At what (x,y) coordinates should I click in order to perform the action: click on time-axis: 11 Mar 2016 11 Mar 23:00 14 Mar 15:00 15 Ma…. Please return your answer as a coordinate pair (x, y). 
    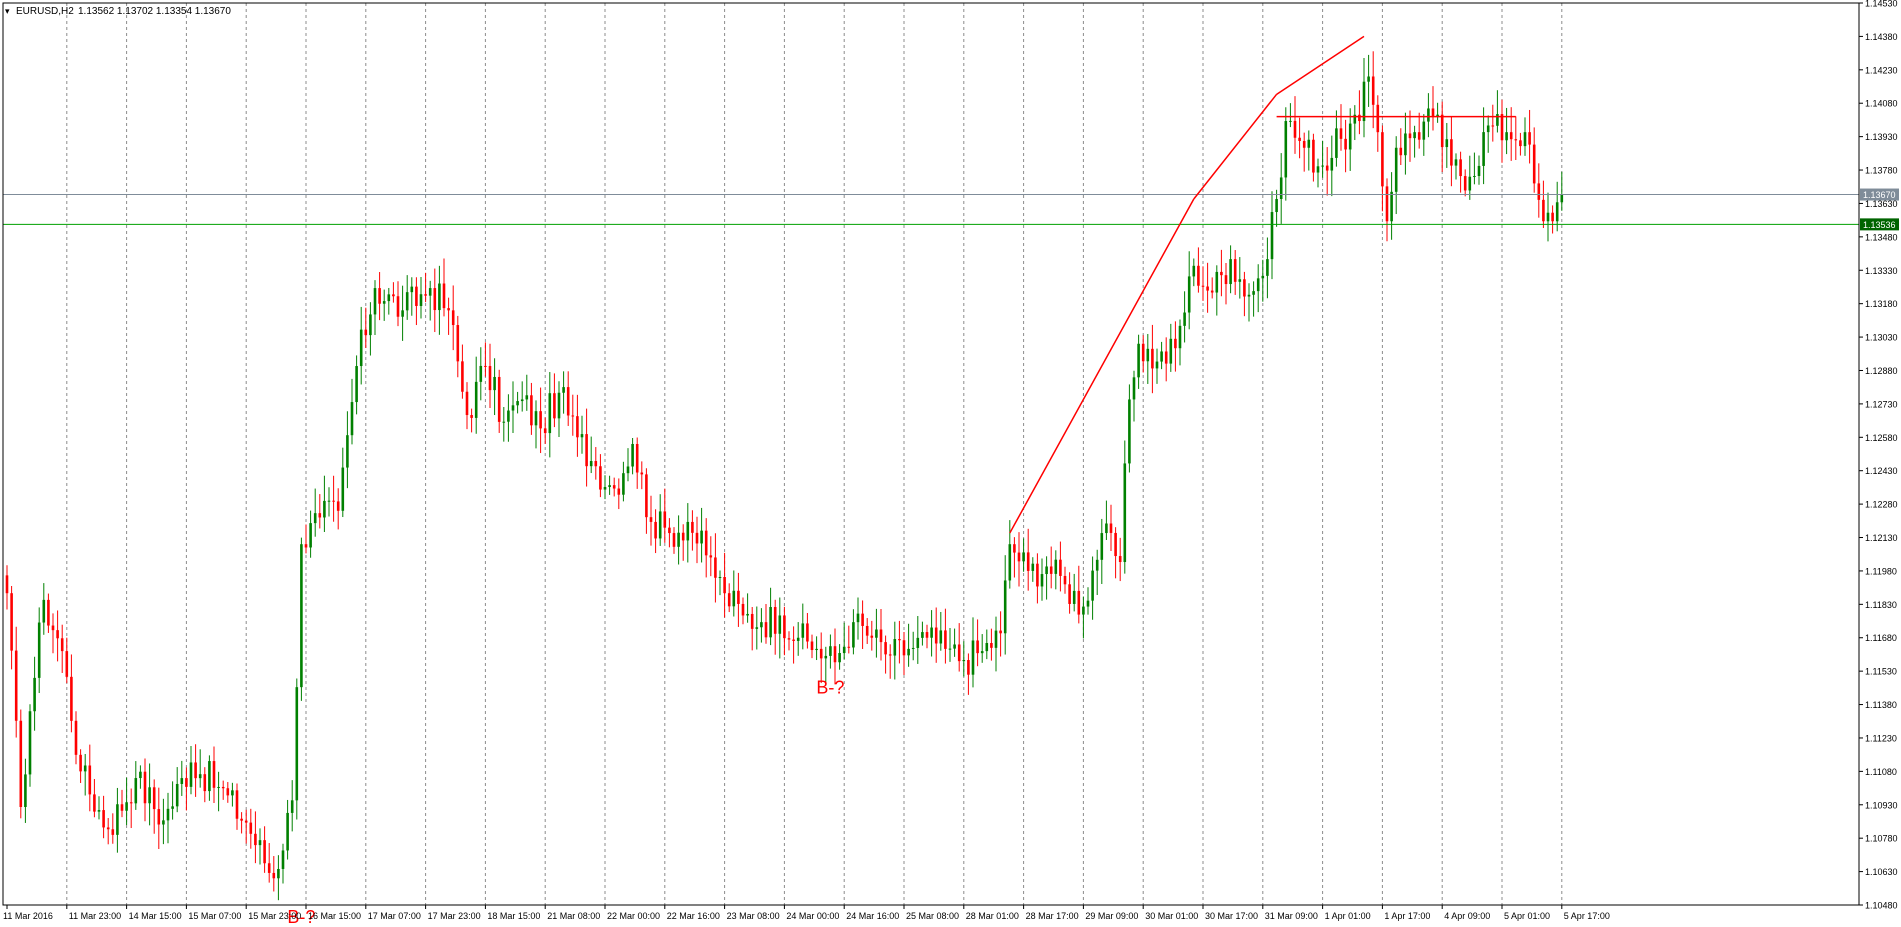
    Looking at the image, I should click on (806, 913).